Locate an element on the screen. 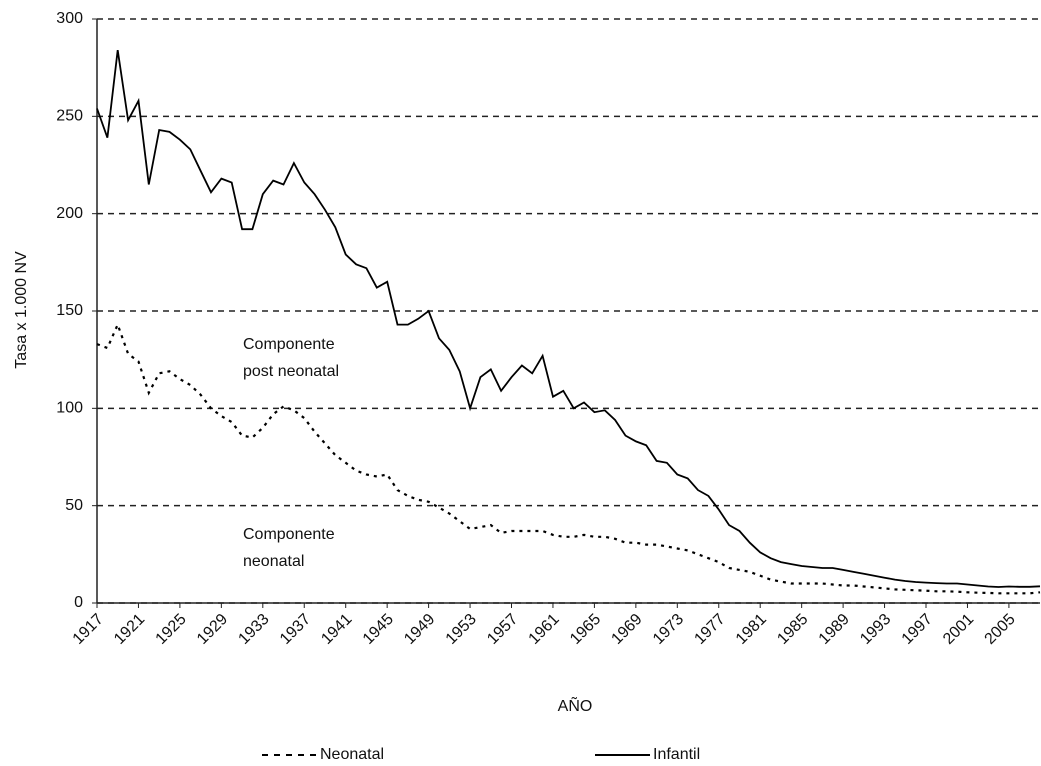 This screenshot has height=766, width=1041. y-tick-label: 50 is located at coordinates (74, 505).